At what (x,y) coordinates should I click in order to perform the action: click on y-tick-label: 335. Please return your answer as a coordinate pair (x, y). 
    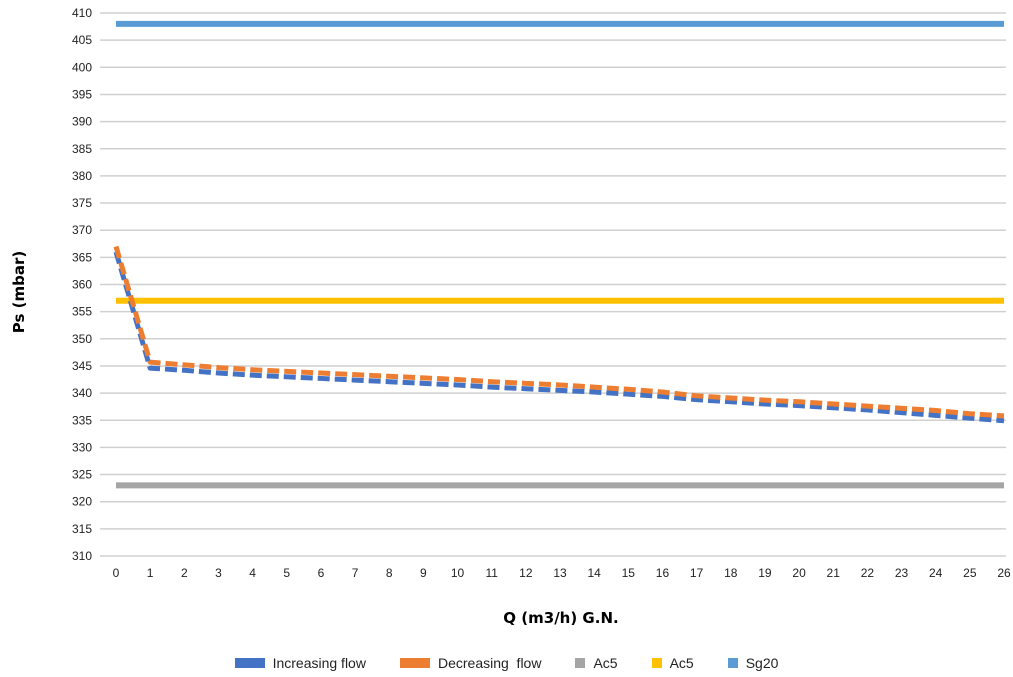
    Looking at the image, I should click on (82, 420).